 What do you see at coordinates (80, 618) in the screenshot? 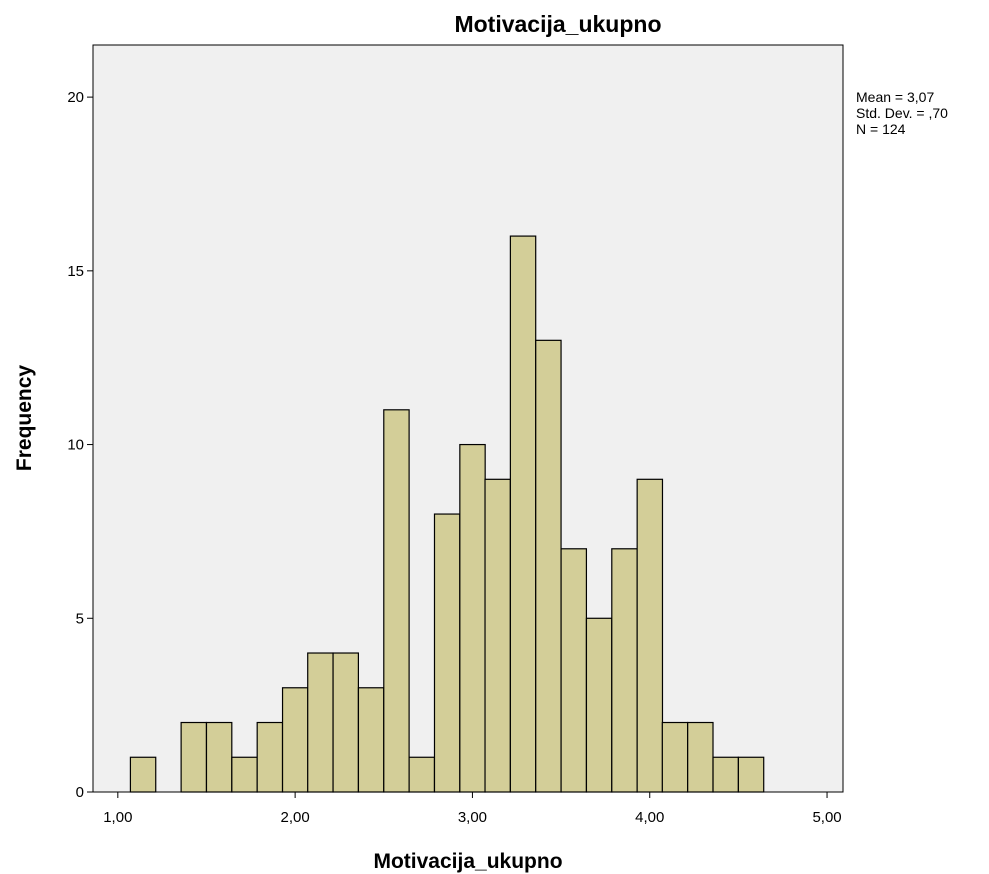
I see `y-tick-label: 5` at bounding box center [80, 618].